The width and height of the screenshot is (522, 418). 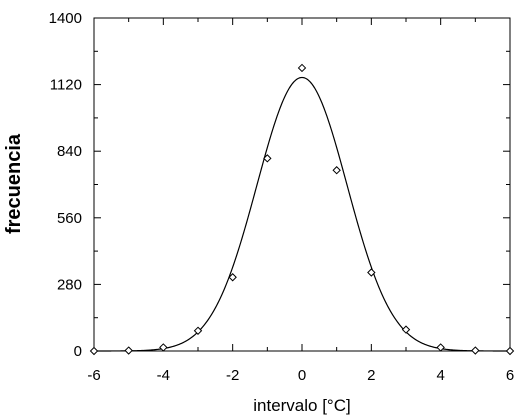 I want to click on y-tick-label: 0, so click(x=78, y=351).